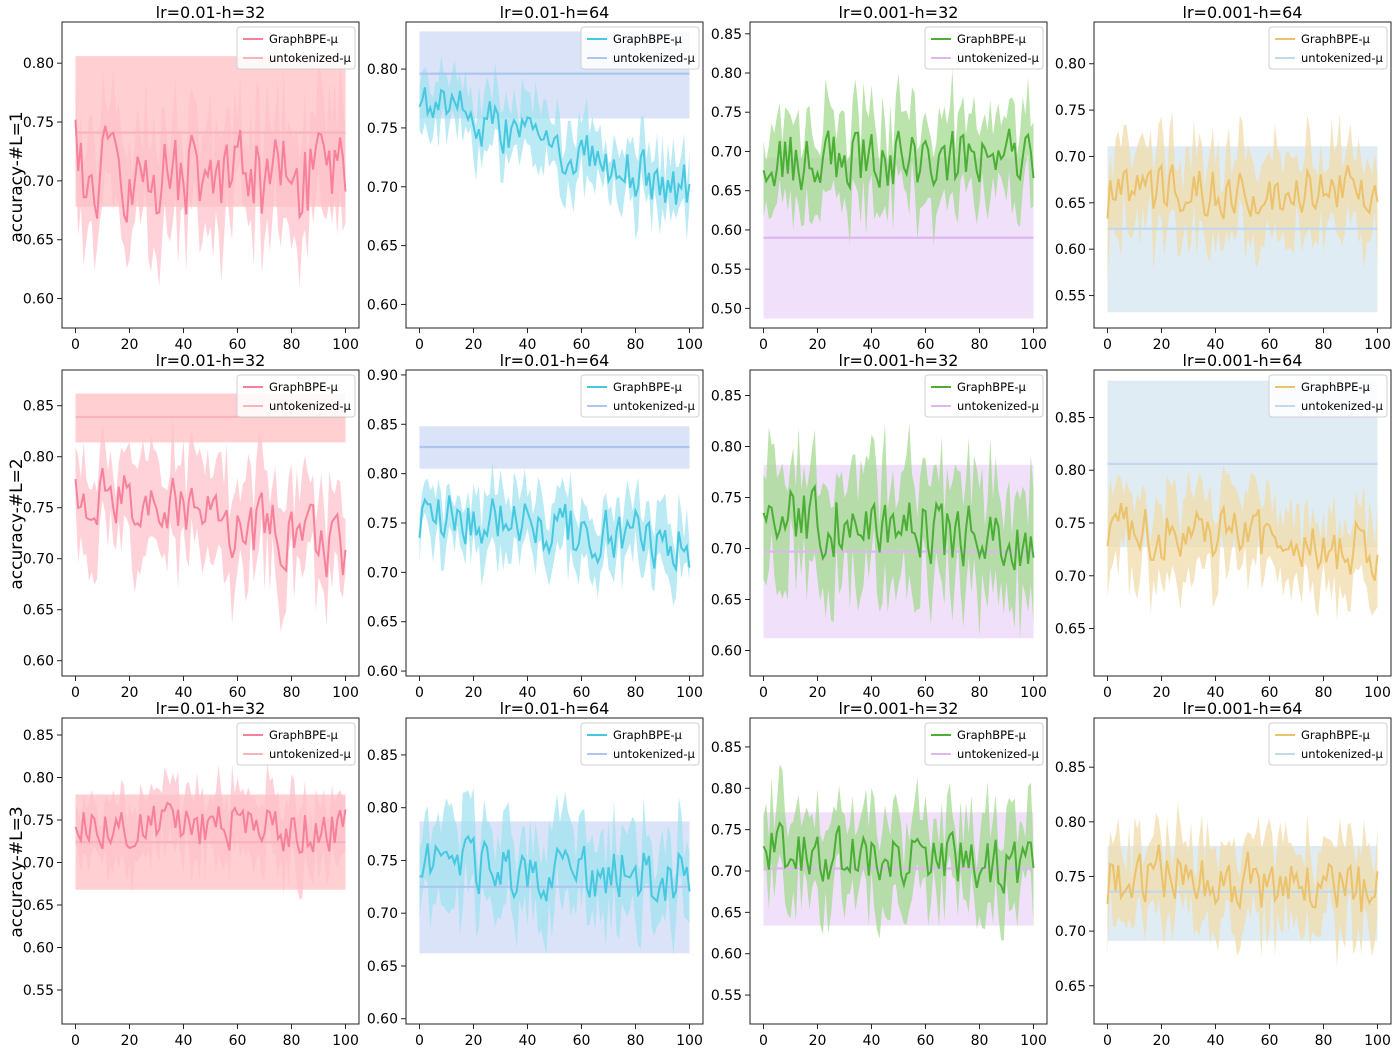 The width and height of the screenshot is (1400, 1050). I want to click on y-tick-label: 0.55, so click(726, 270).